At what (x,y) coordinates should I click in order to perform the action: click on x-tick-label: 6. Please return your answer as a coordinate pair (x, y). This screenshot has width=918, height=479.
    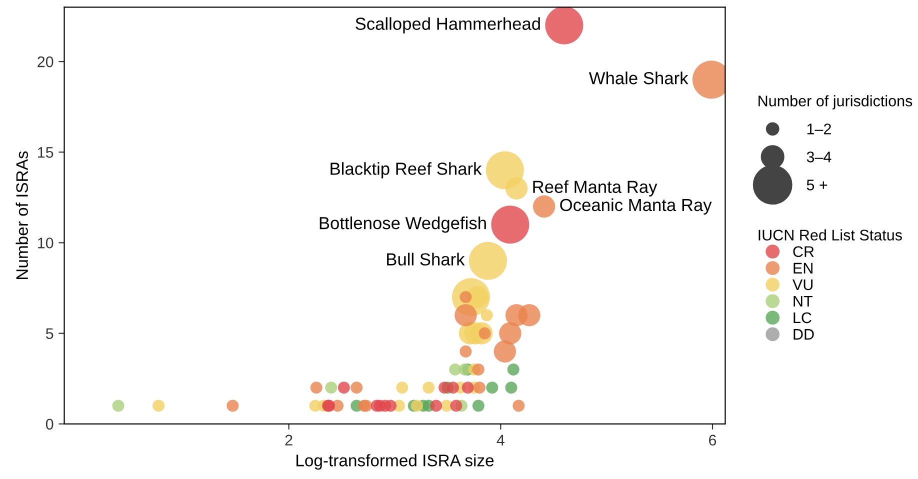
    Looking at the image, I should click on (712, 440).